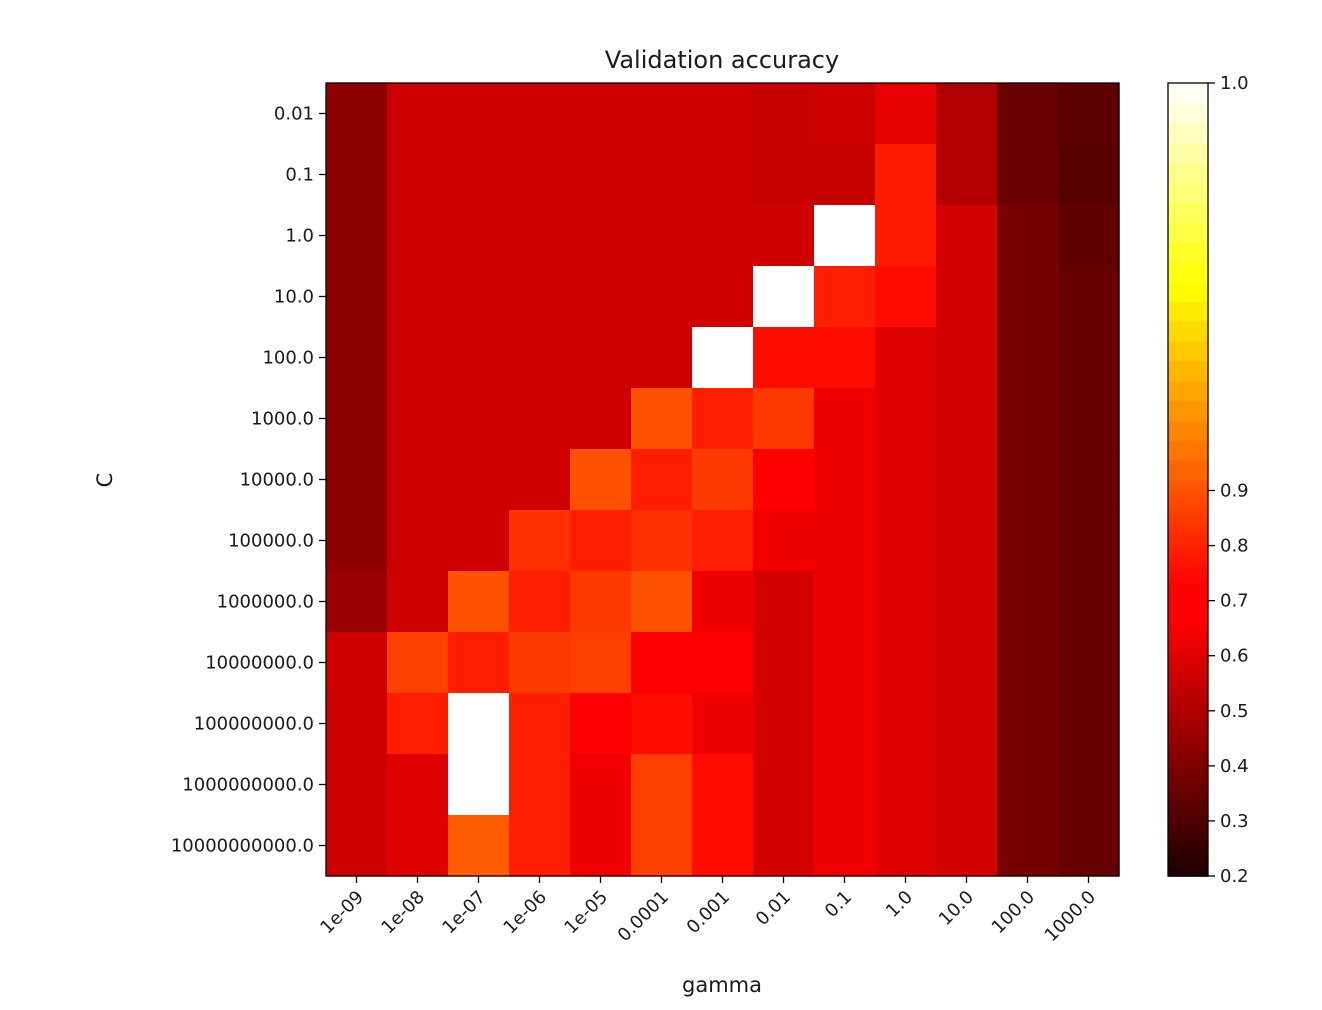  What do you see at coordinates (899, 904) in the screenshot?
I see `x-tick-label: 1.0` at bounding box center [899, 904].